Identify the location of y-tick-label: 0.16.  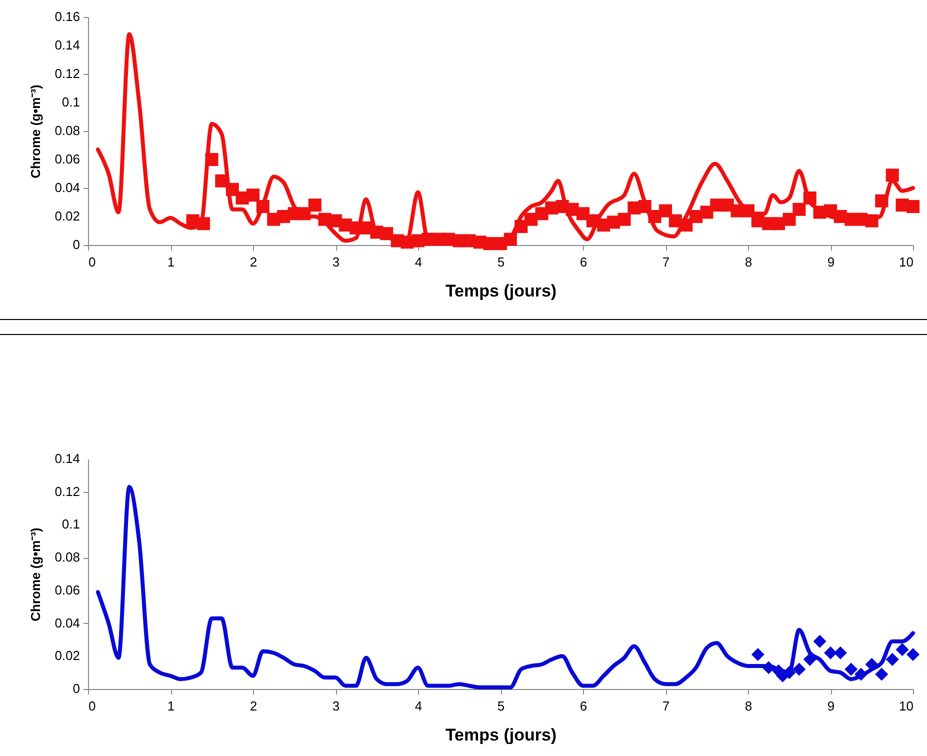
(67, 16).